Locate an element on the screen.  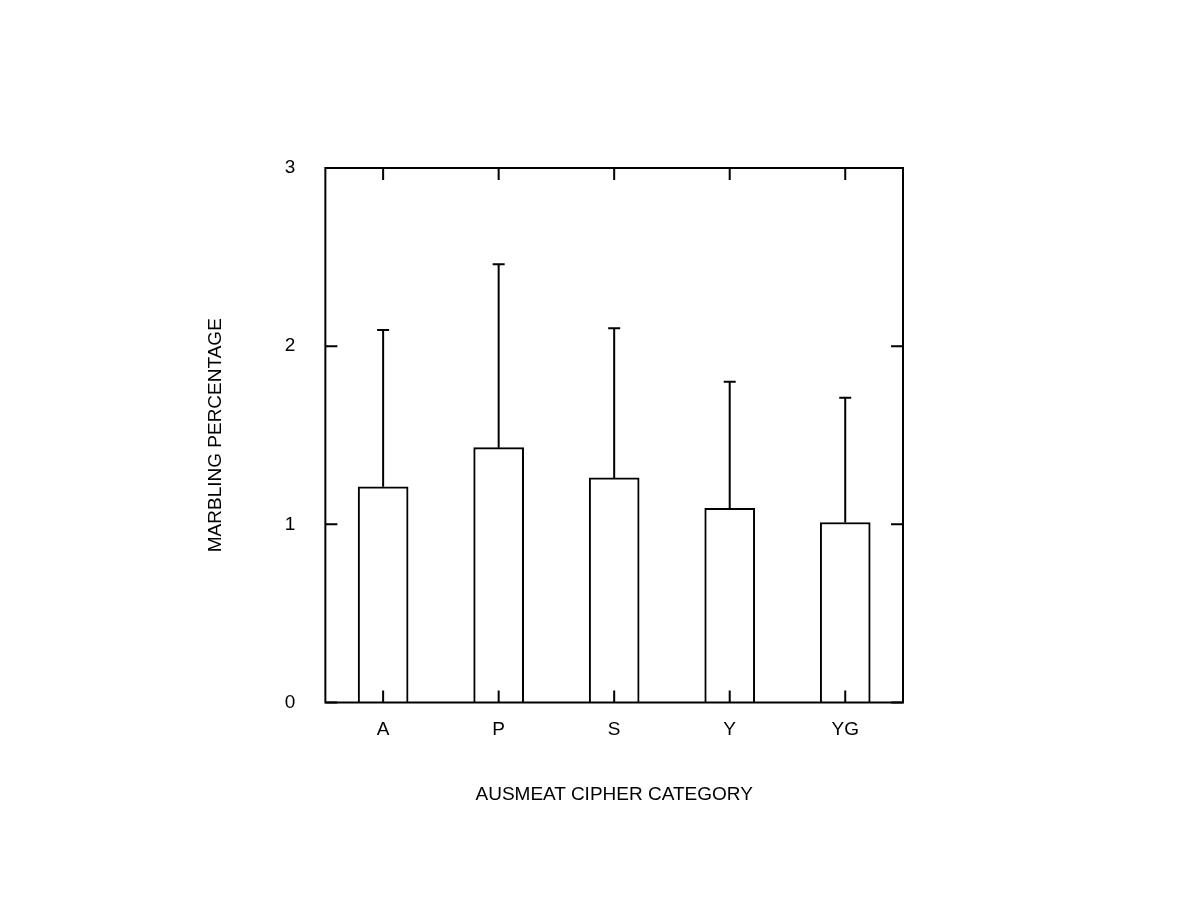
x-axis-title: AUSMEAT CIPHER CATEGORY is located at coordinates (614, 793).